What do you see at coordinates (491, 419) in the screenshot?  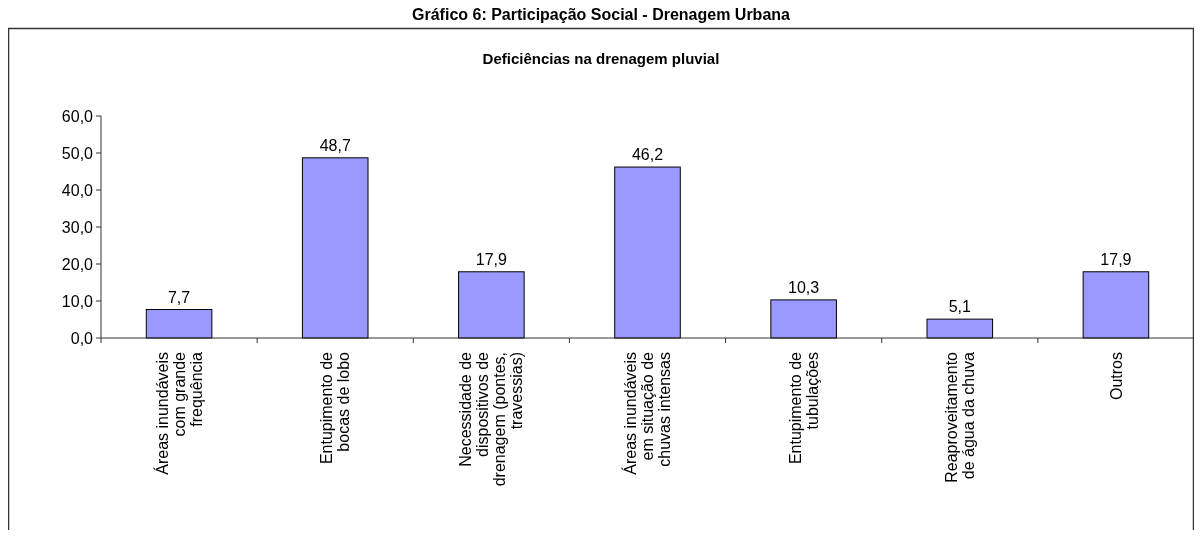 I see `x-tick-label: Necessidade de dispositivos de drenagem (pontes, travessias)` at bounding box center [491, 419].